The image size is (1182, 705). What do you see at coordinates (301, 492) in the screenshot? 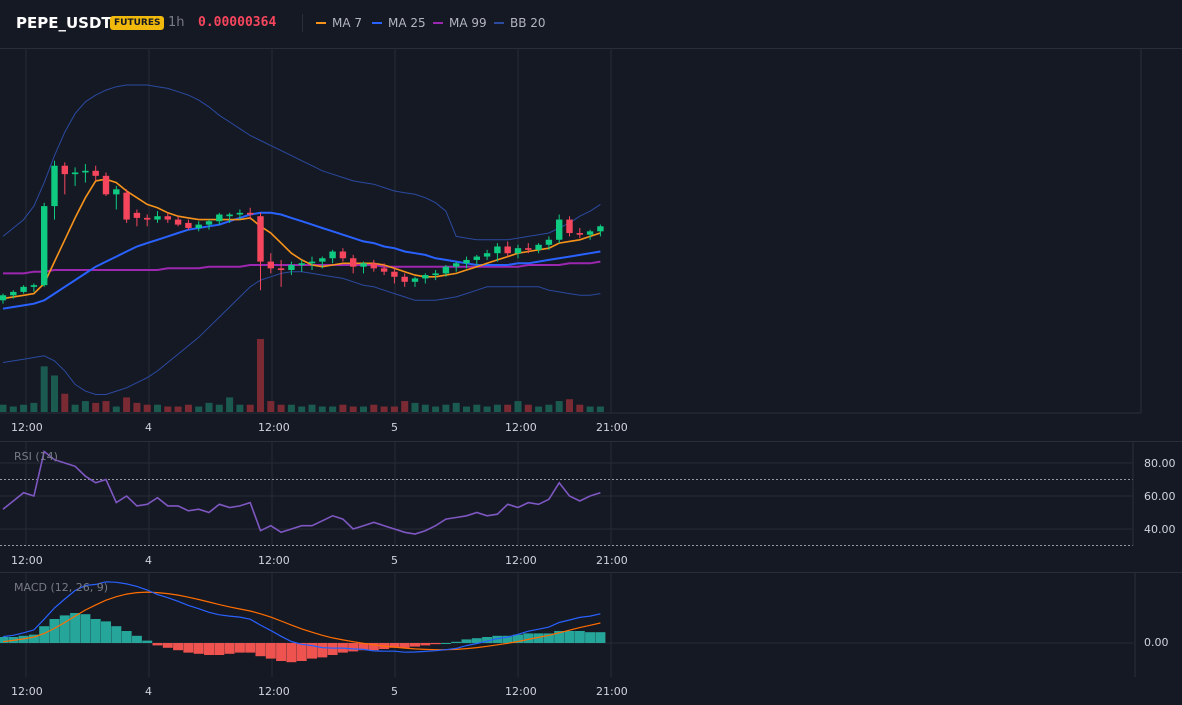
I see `rsi-line` at bounding box center [301, 492].